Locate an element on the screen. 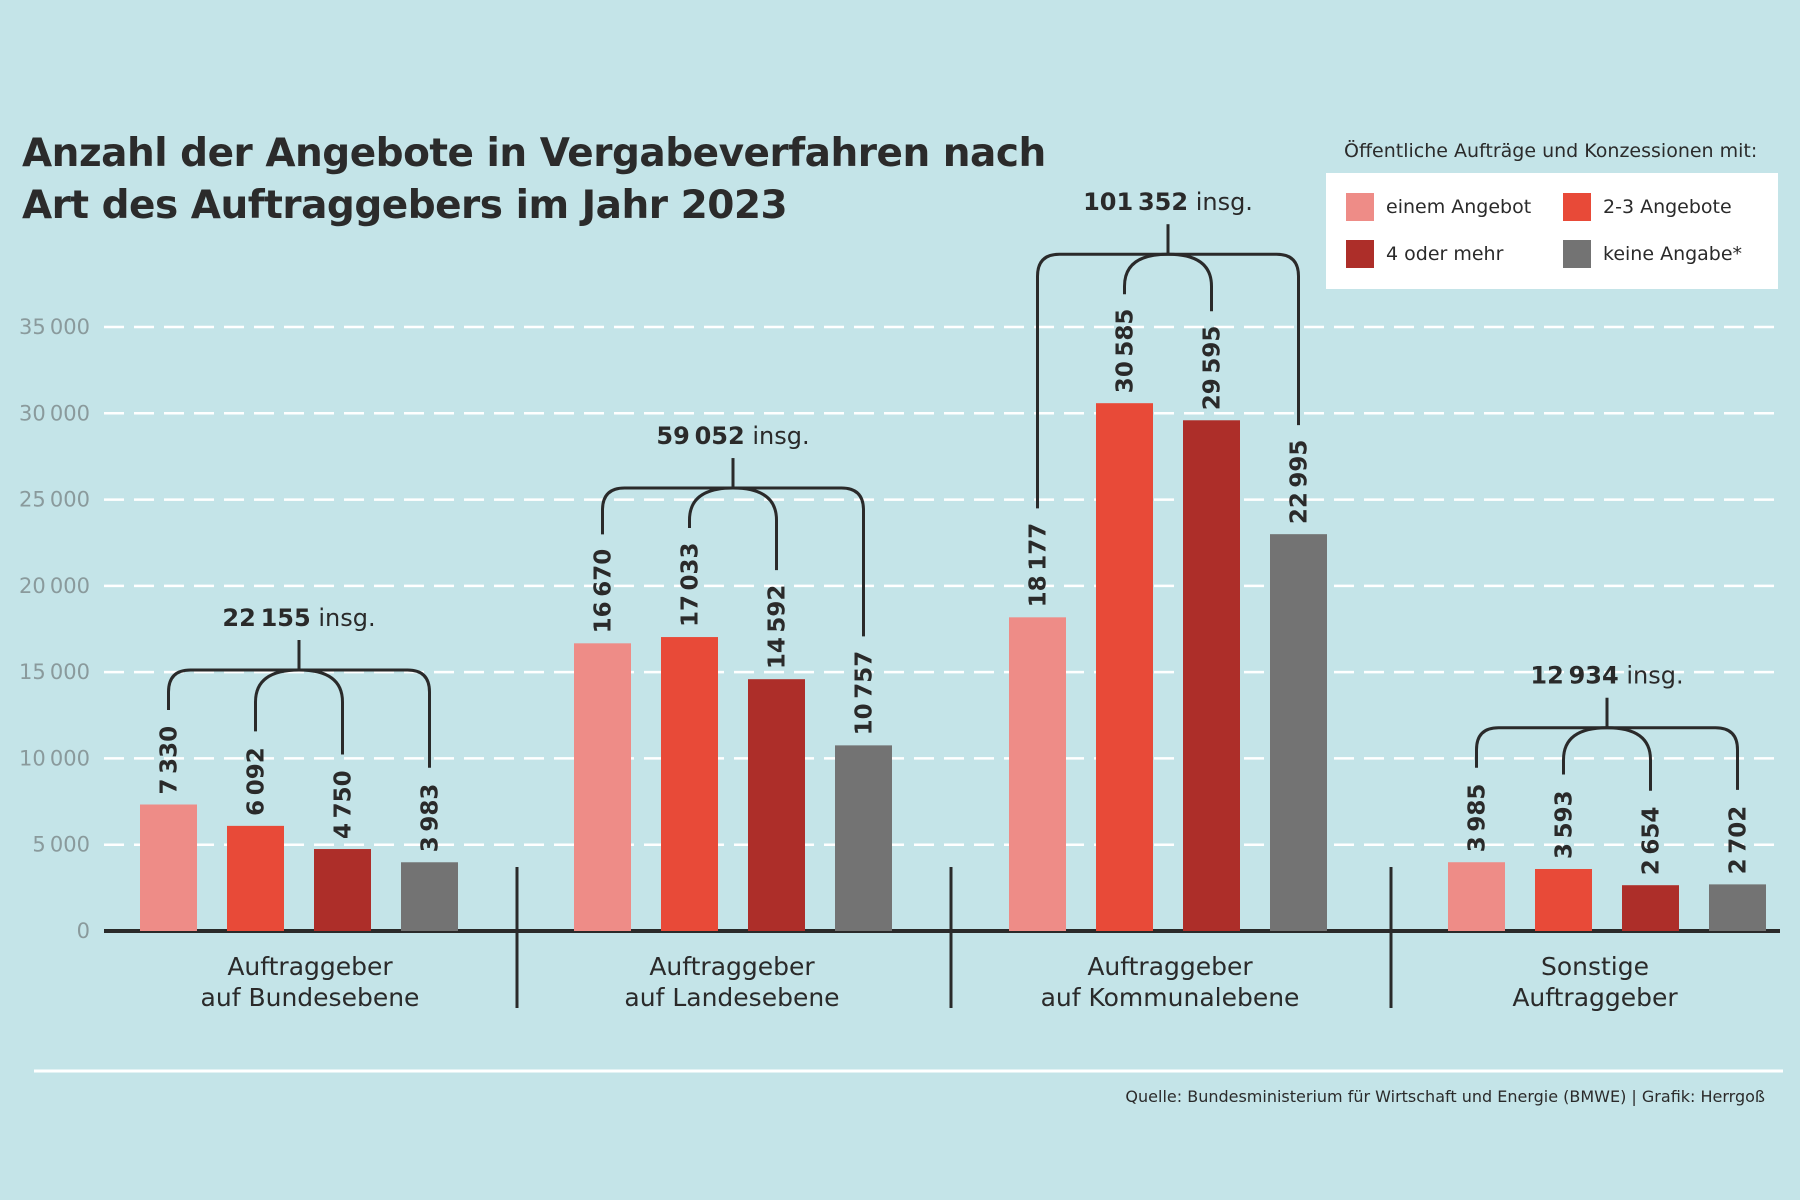 This screenshot has width=1800, height=1200. bar-value-label: 29 595 is located at coordinates (1213, 368).